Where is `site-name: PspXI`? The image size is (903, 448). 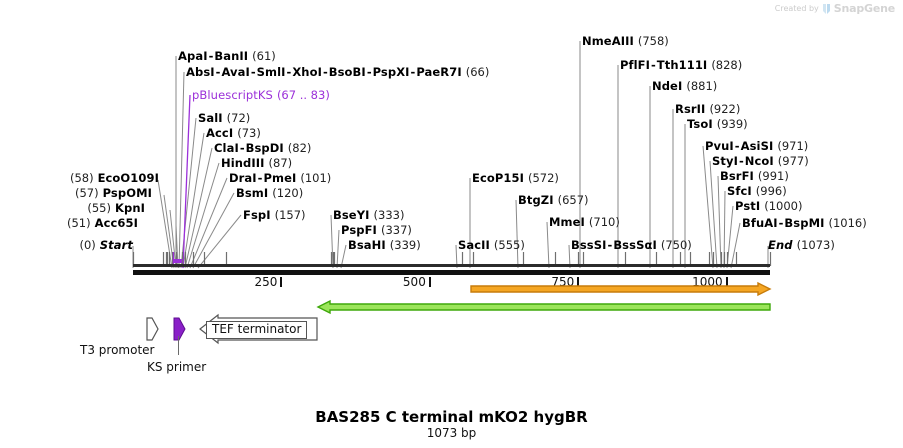
site-name: PspXI is located at coordinates (391, 72).